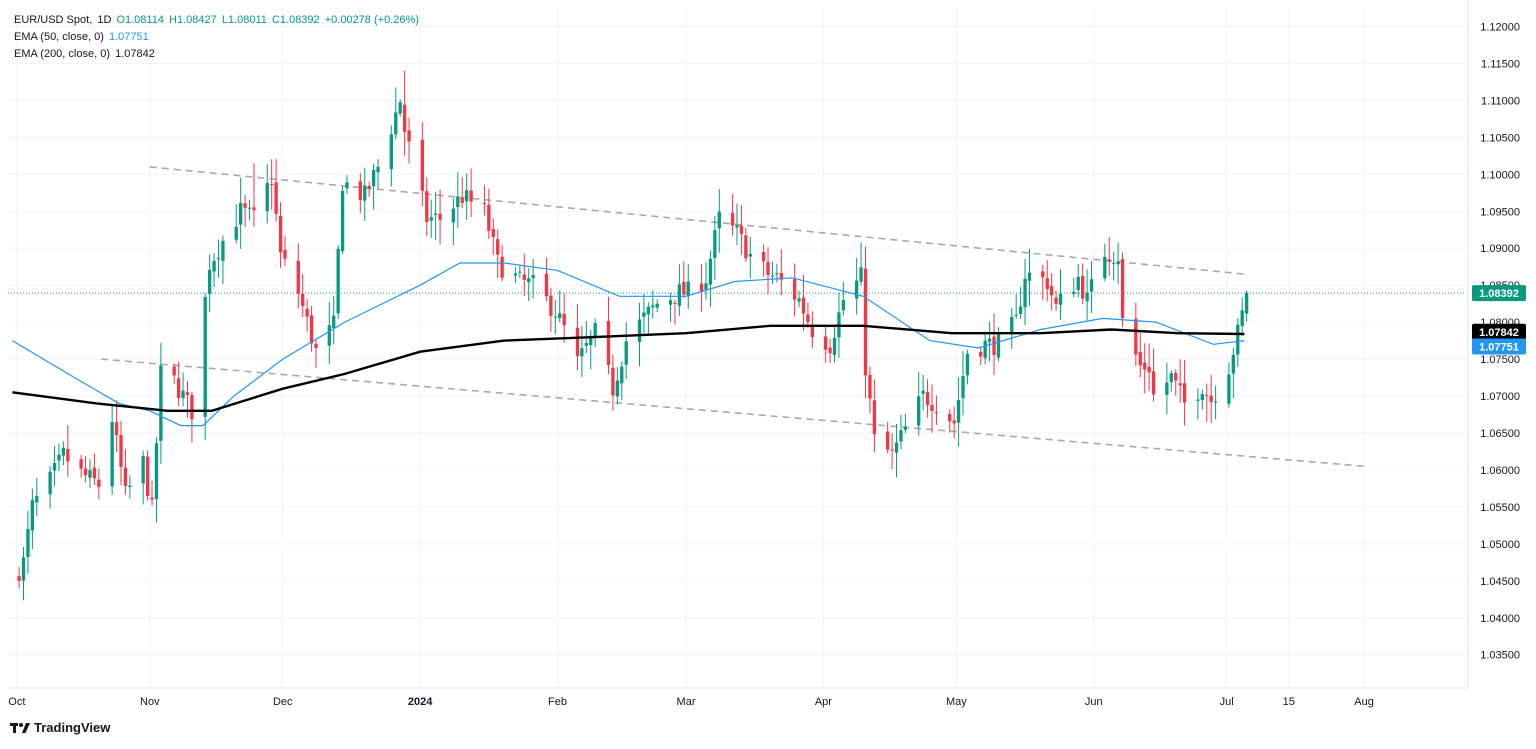 The width and height of the screenshot is (1536, 749). Describe the element at coordinates (1364, 702) in the screenshot. I see `x-tick-label: Aug` at that location.